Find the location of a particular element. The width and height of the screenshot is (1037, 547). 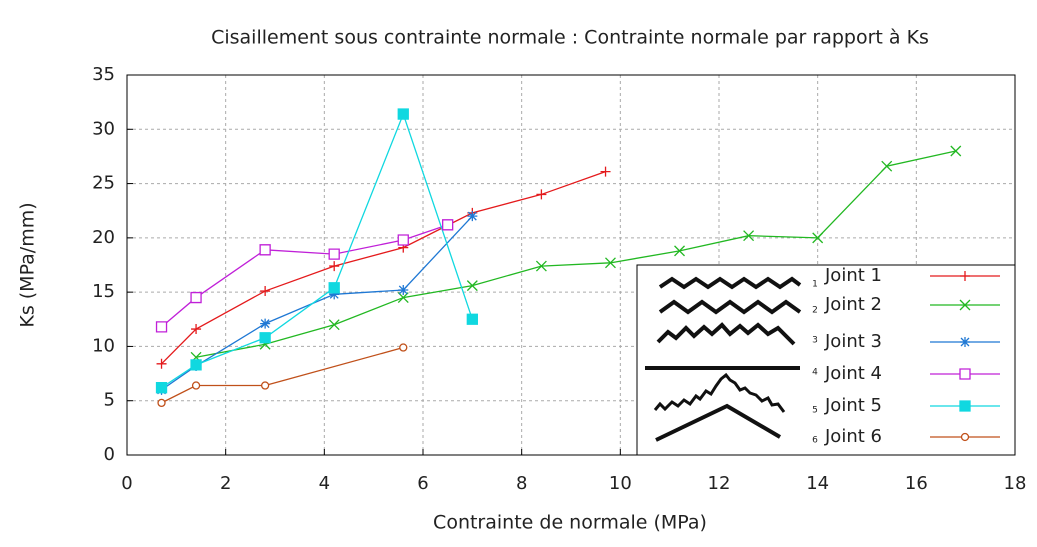

y-axis-label: Ks (MPa/mm) is located at coordinates (28, 264).